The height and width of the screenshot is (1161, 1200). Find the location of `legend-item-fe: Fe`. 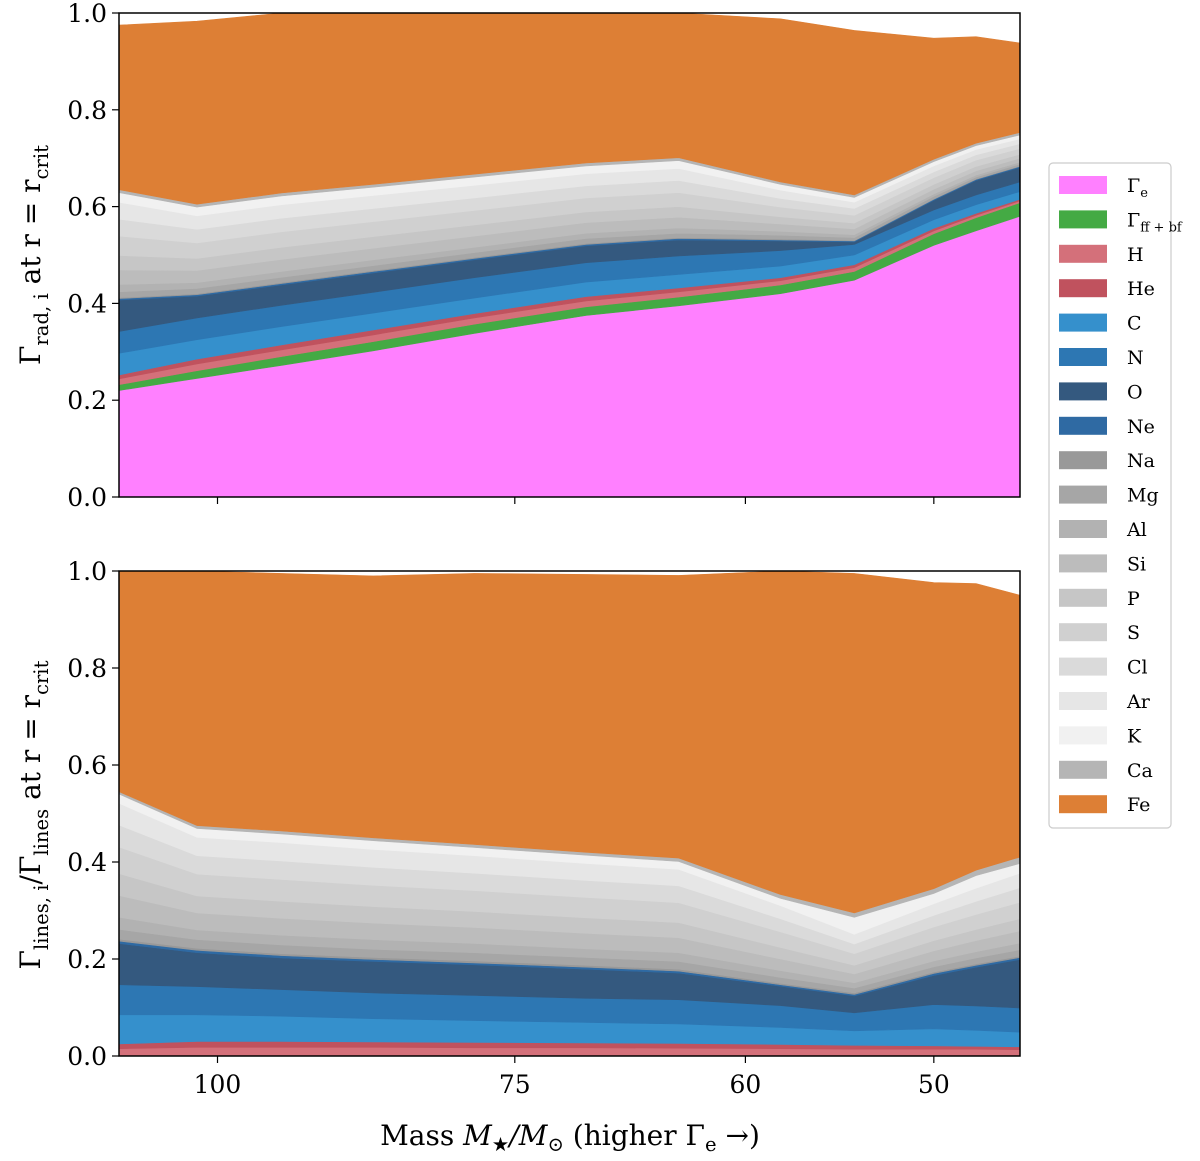

legend-item-fe: Fe is located at coordinates (1104, 805).